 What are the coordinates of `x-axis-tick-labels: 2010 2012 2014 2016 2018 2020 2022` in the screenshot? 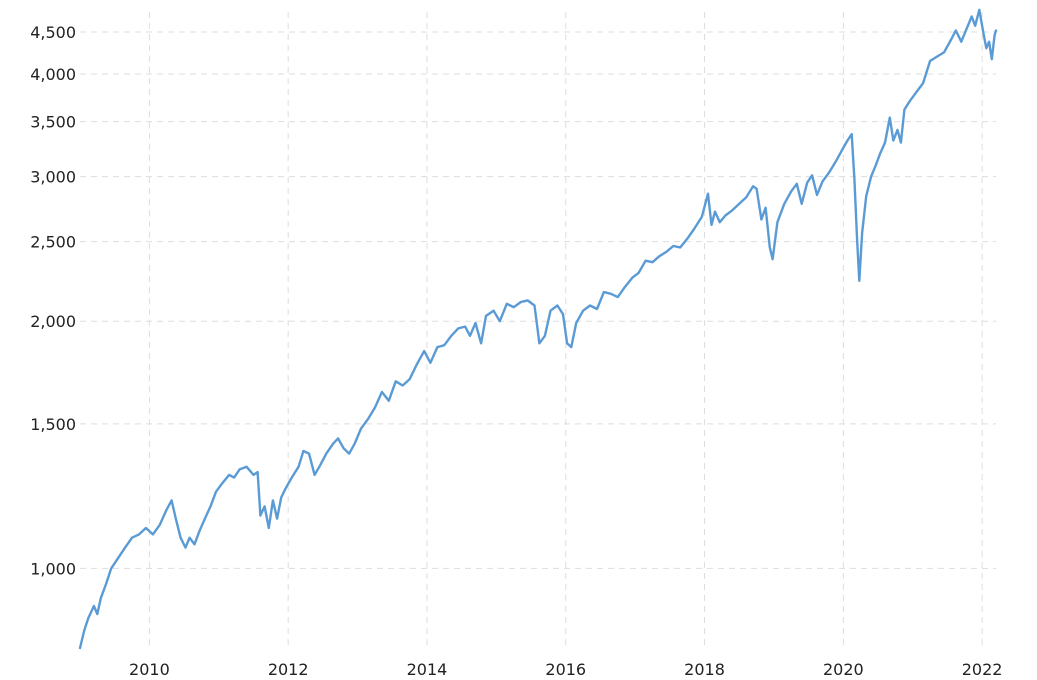 It's located at (565, 669).